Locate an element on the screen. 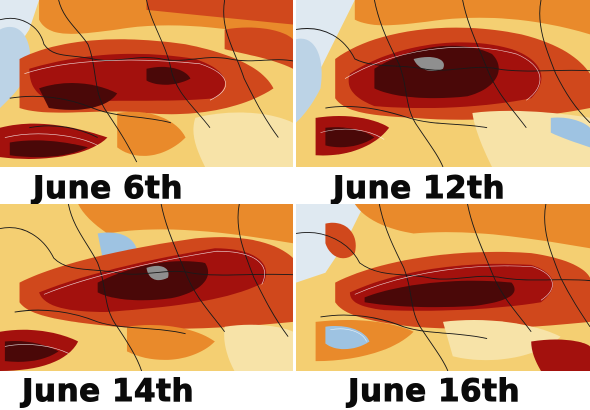  caption-june-14: June 14th is located at coordinates (108, 391).